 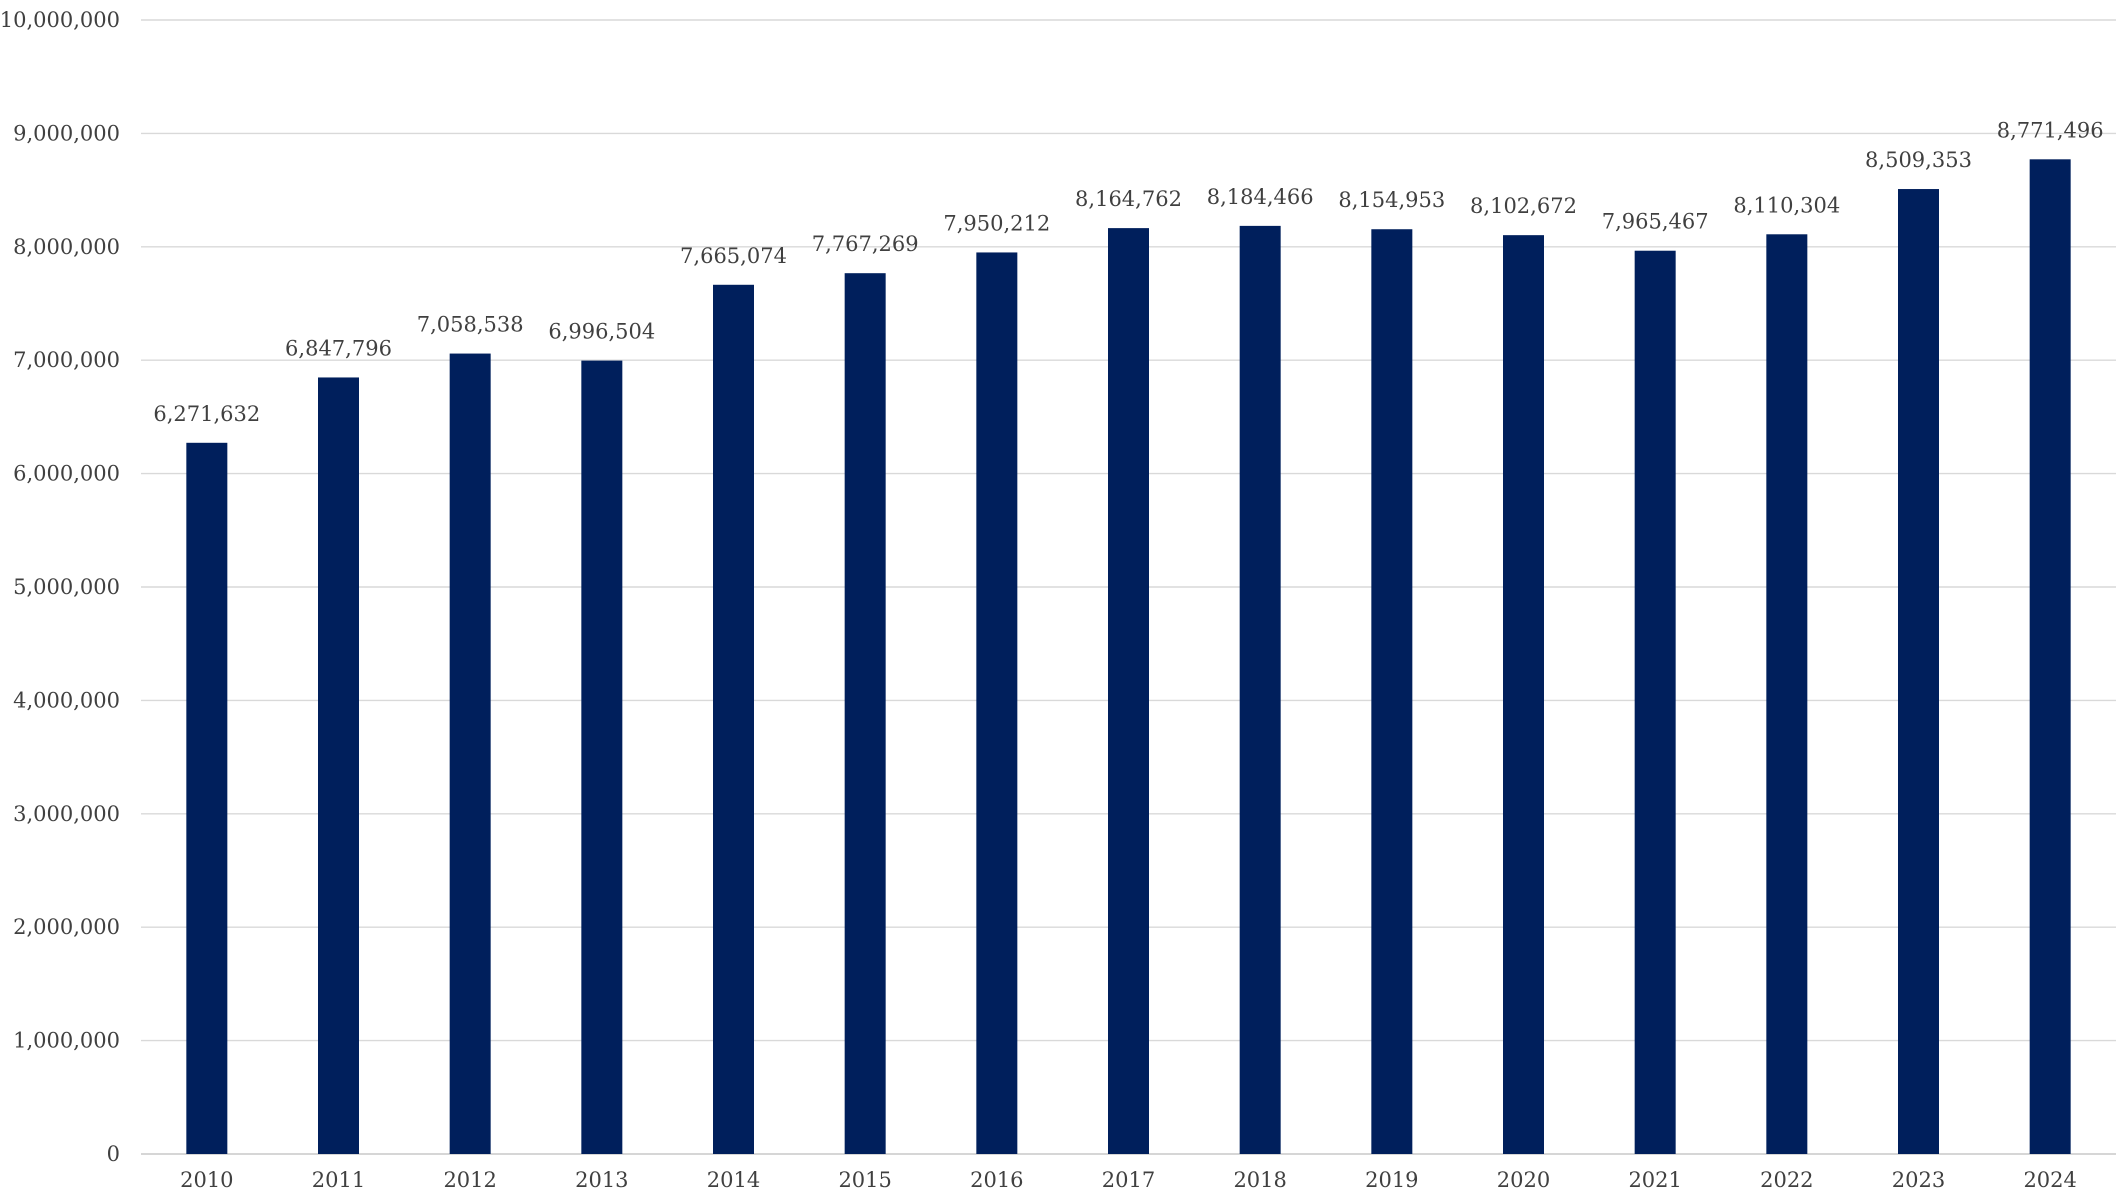 I want to click on x-tick-label: 2010, so click(x=206, y=1180).